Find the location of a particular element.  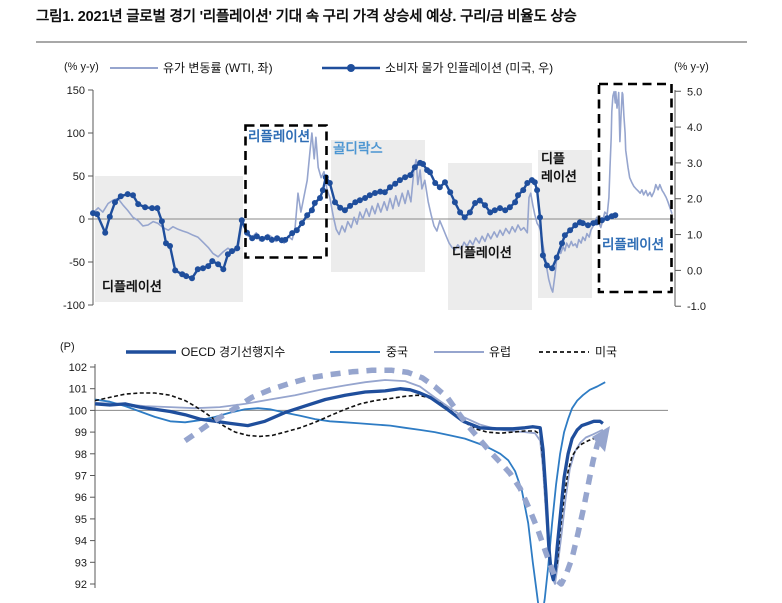

bottom-tick-label: 96 is located at coordinates (81, 498).